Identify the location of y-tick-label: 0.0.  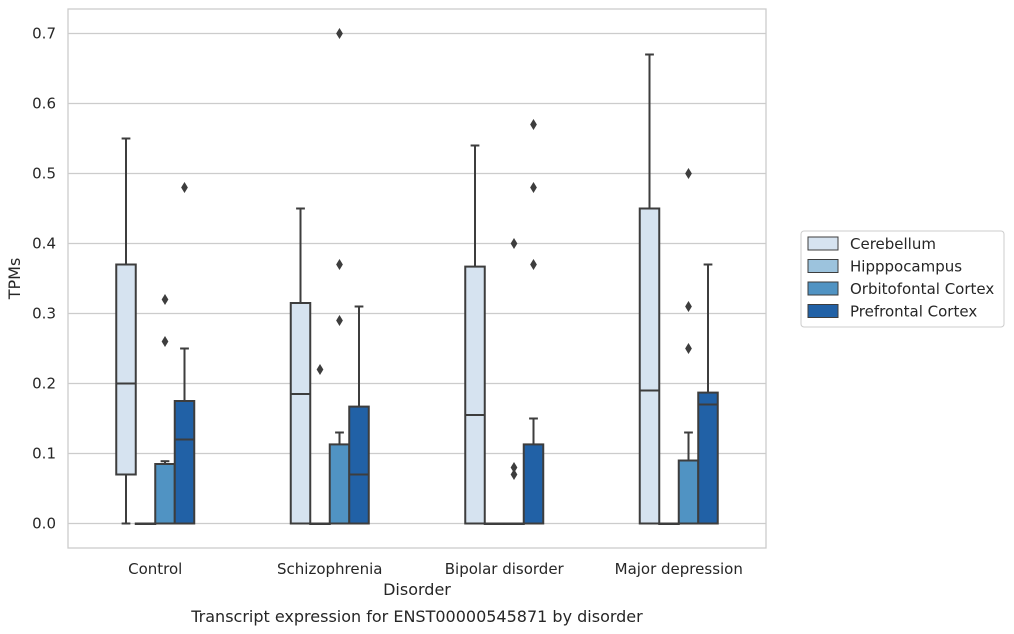
(44, 524).